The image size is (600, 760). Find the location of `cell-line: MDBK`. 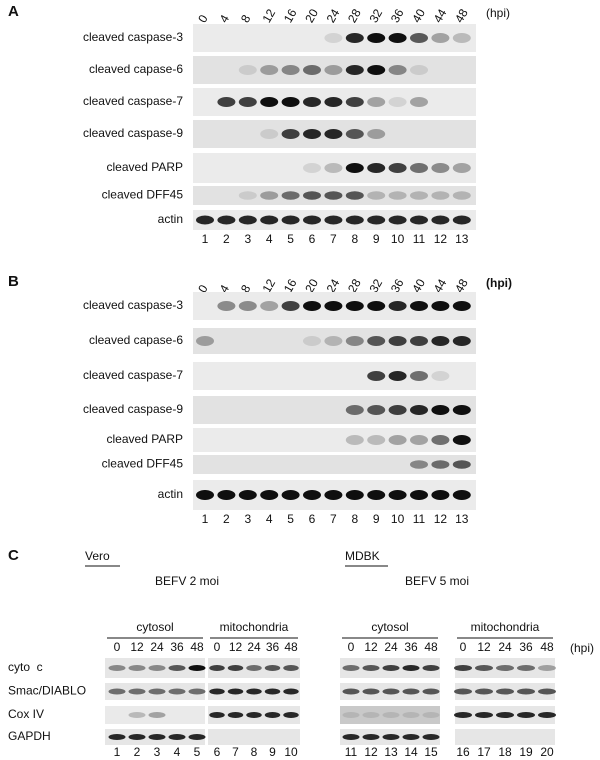

cell-line: MDBK is located at coordinates (362, 556).